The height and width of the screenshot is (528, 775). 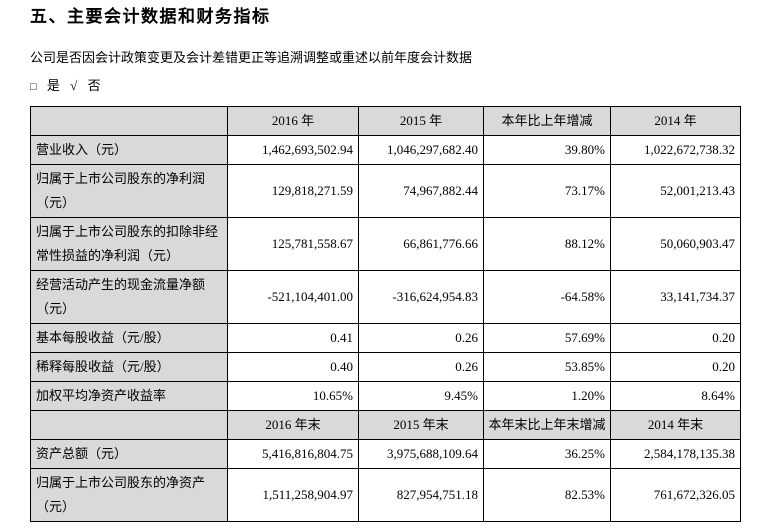 What do you see at coordinates (251, 57) in the screenshot?
I see `restatement-question: 公司是否因会计政策变更及会计差错更正等追溯调整或重述以前年度会计数据` at bounding box center [251, 57].